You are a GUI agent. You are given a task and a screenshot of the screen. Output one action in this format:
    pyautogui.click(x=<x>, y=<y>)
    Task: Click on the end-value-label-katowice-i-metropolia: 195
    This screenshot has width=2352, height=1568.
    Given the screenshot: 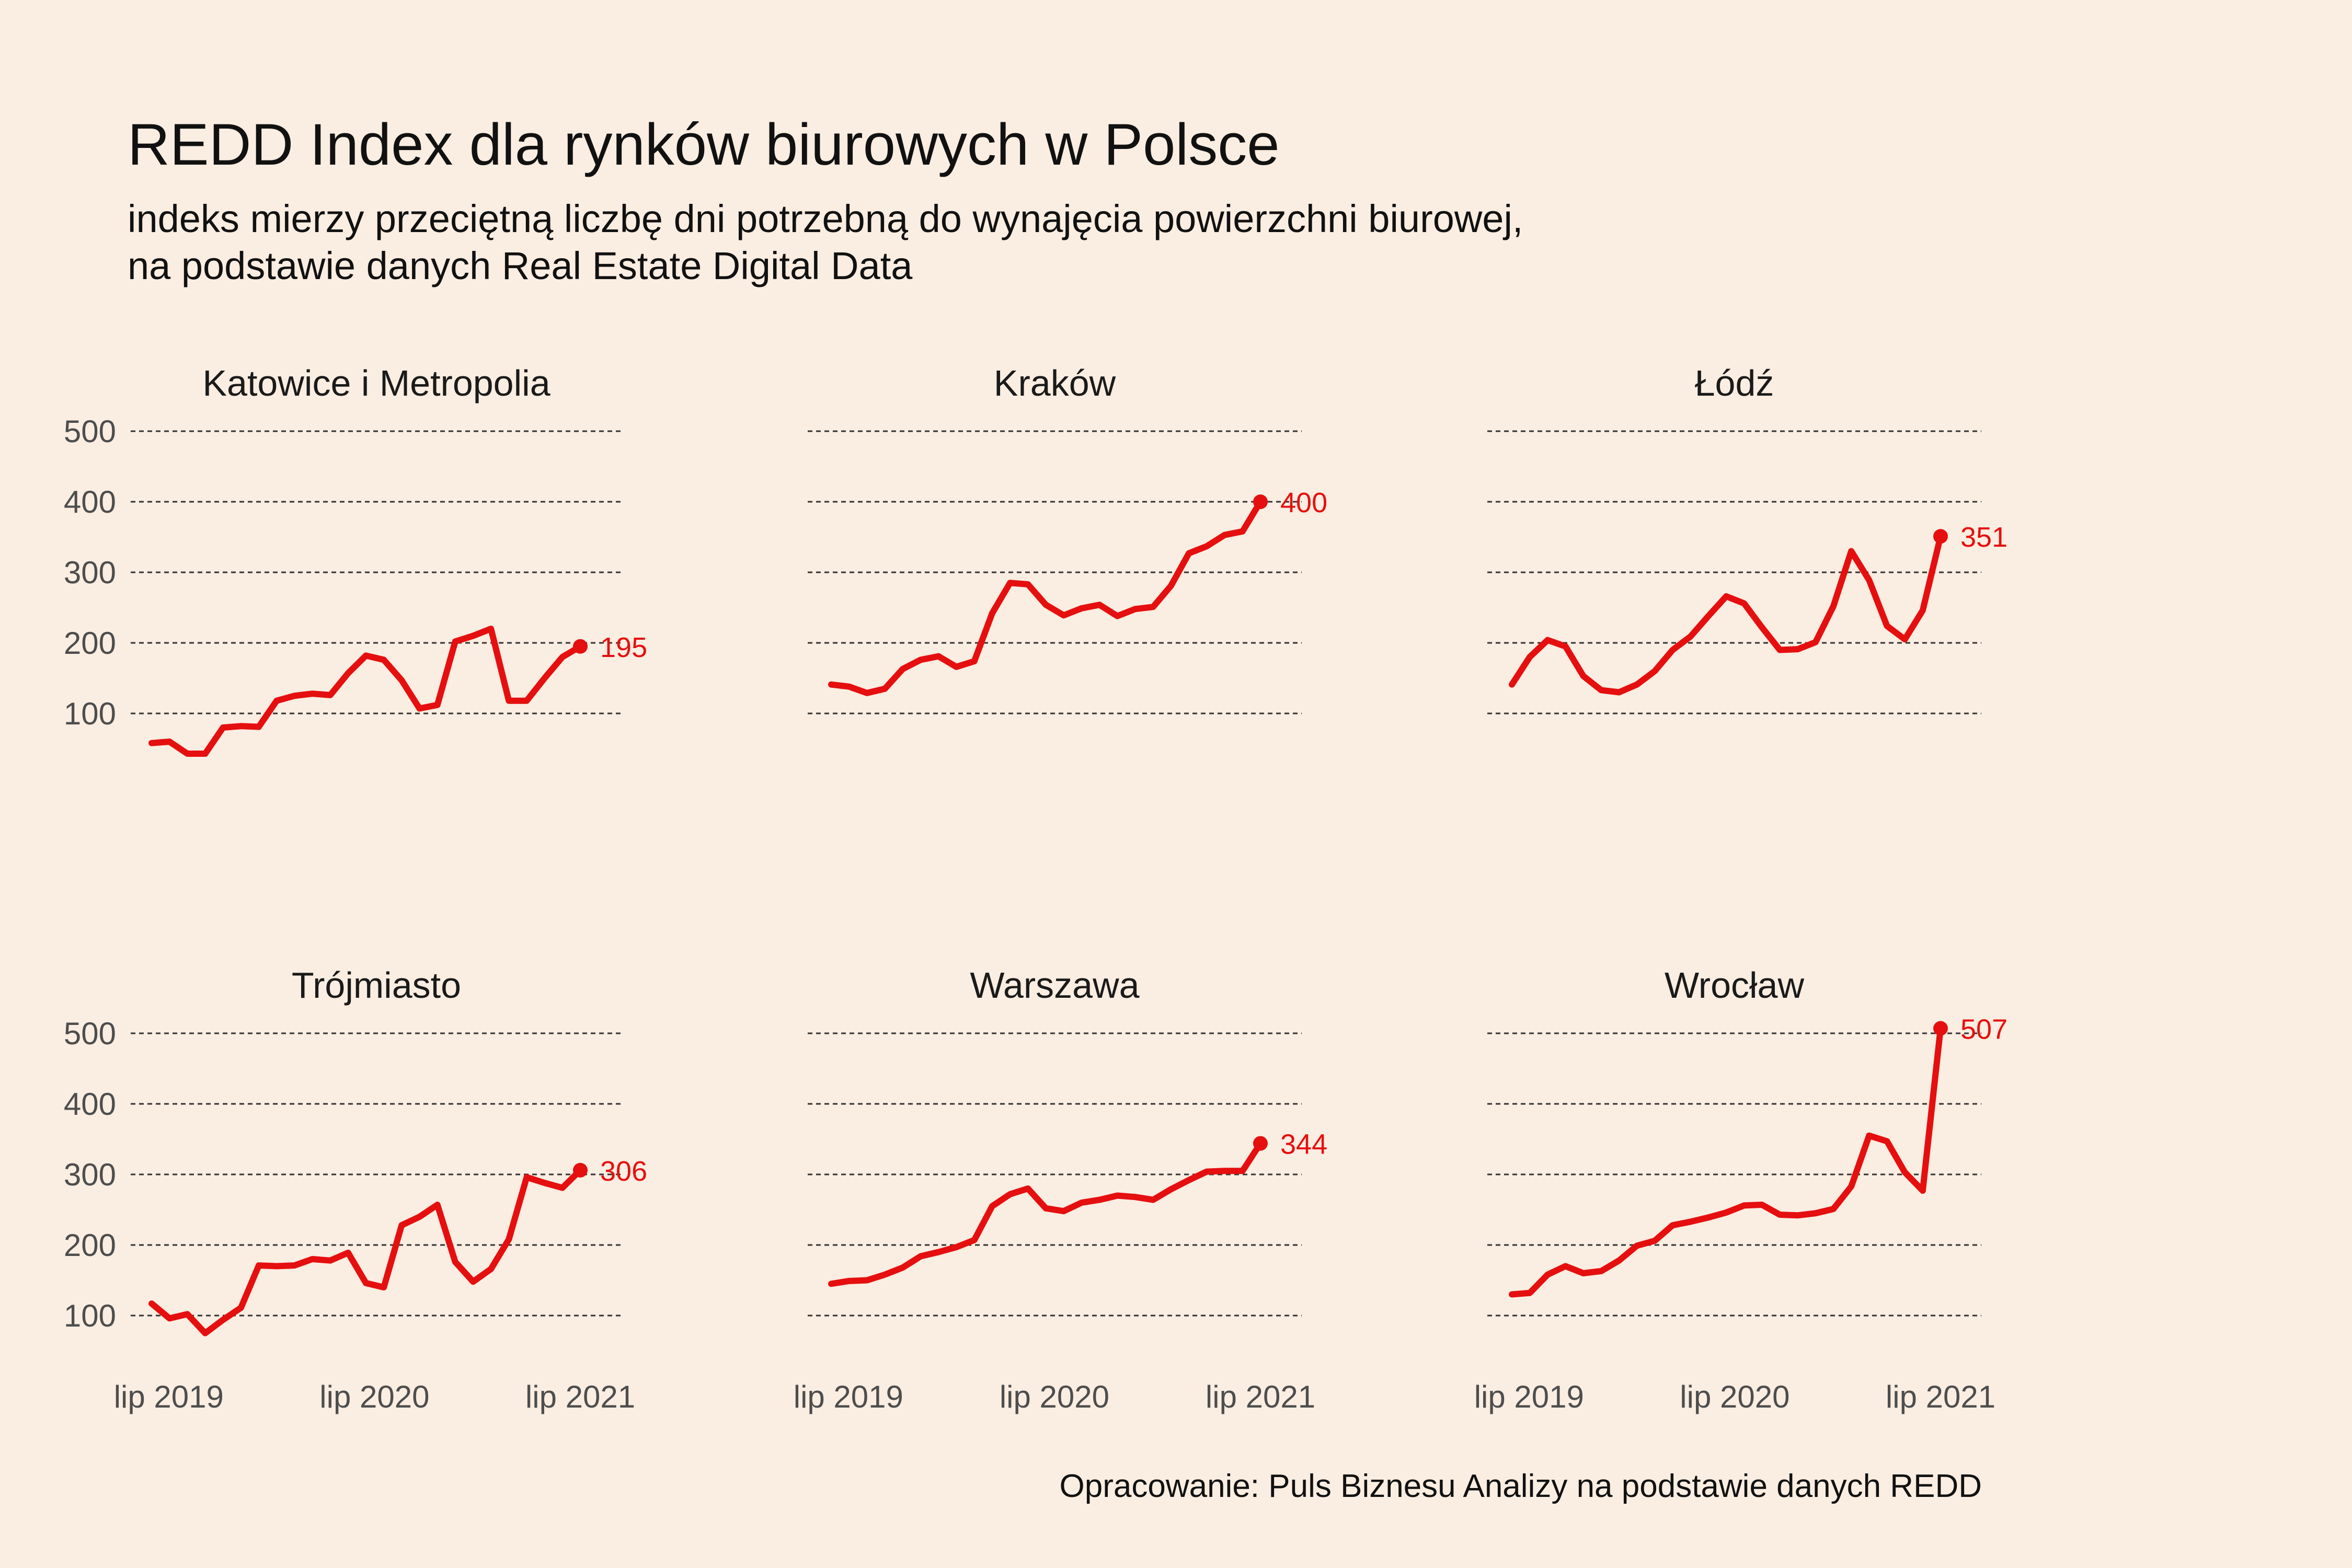 What is the action you would take?
    pyautogui.click(x=623, y=647)
    